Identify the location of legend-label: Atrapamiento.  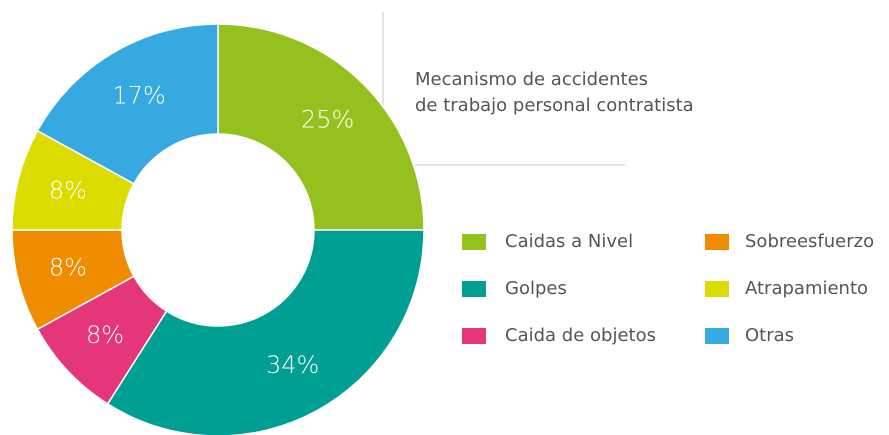
(806, 288).